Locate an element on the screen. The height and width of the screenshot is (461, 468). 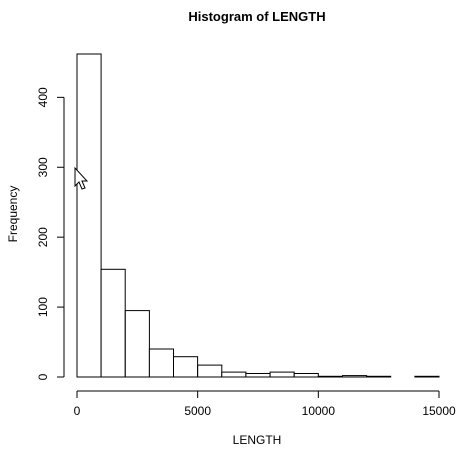
x-axis-label: LENGTH is located at coordinates (257, 440).